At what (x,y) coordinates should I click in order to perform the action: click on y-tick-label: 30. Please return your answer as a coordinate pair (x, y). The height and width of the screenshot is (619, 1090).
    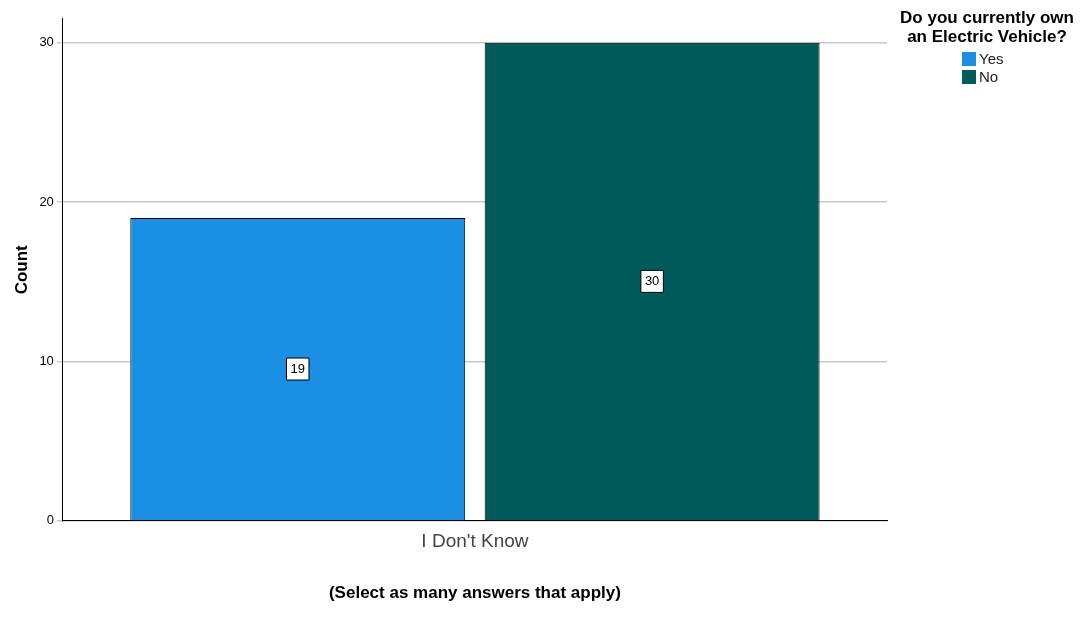
    Looking at the image, I should click on (46, 42).